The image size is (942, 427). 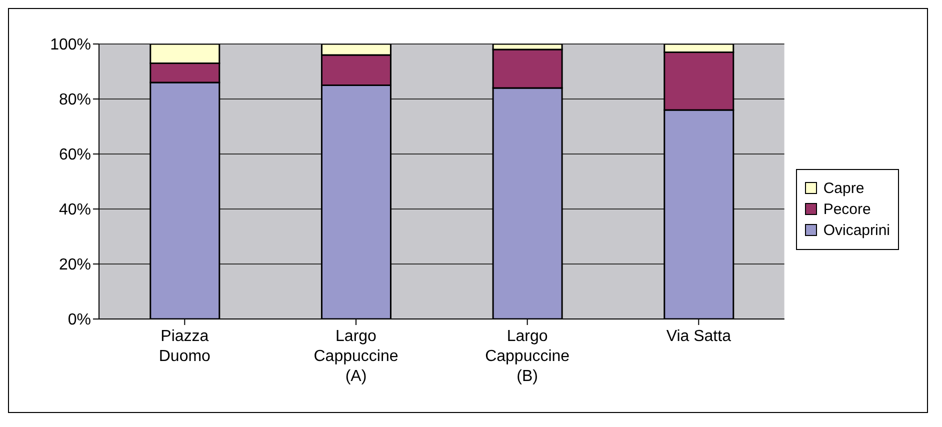 I want to click on x-tick-label: Via Satta, so click(x=699, y=336).